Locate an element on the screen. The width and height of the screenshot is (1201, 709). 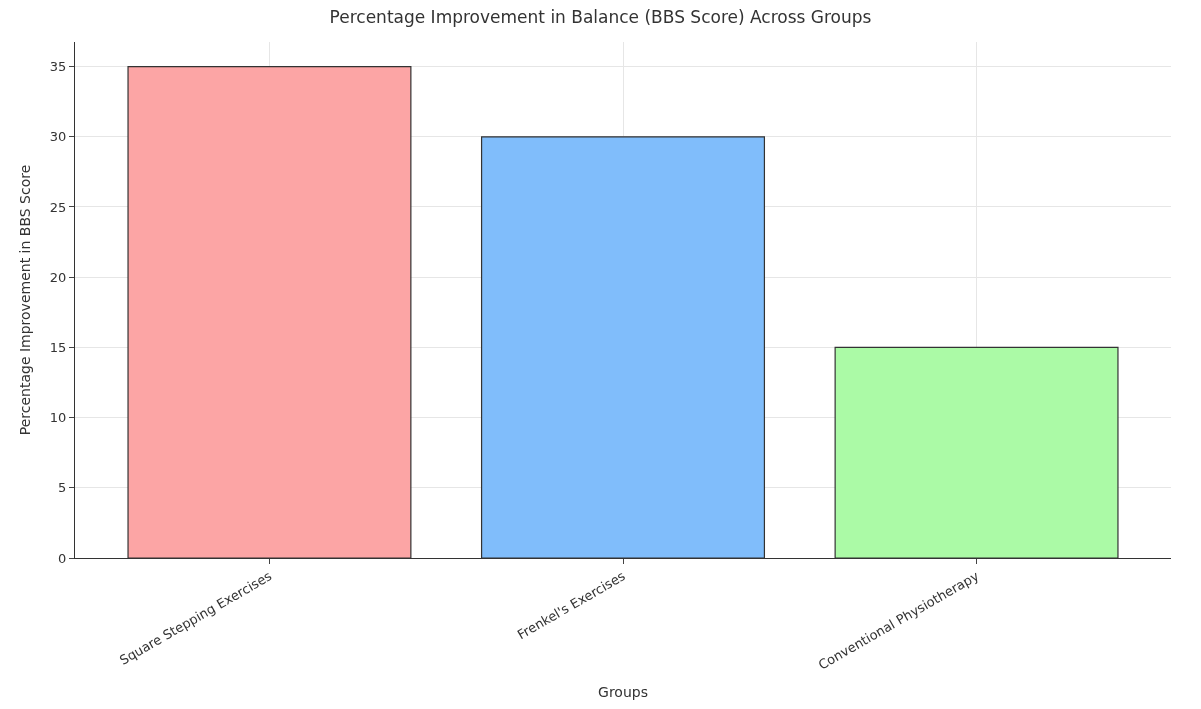
y-tick-label: 10 is located at coordinates (58, 418).